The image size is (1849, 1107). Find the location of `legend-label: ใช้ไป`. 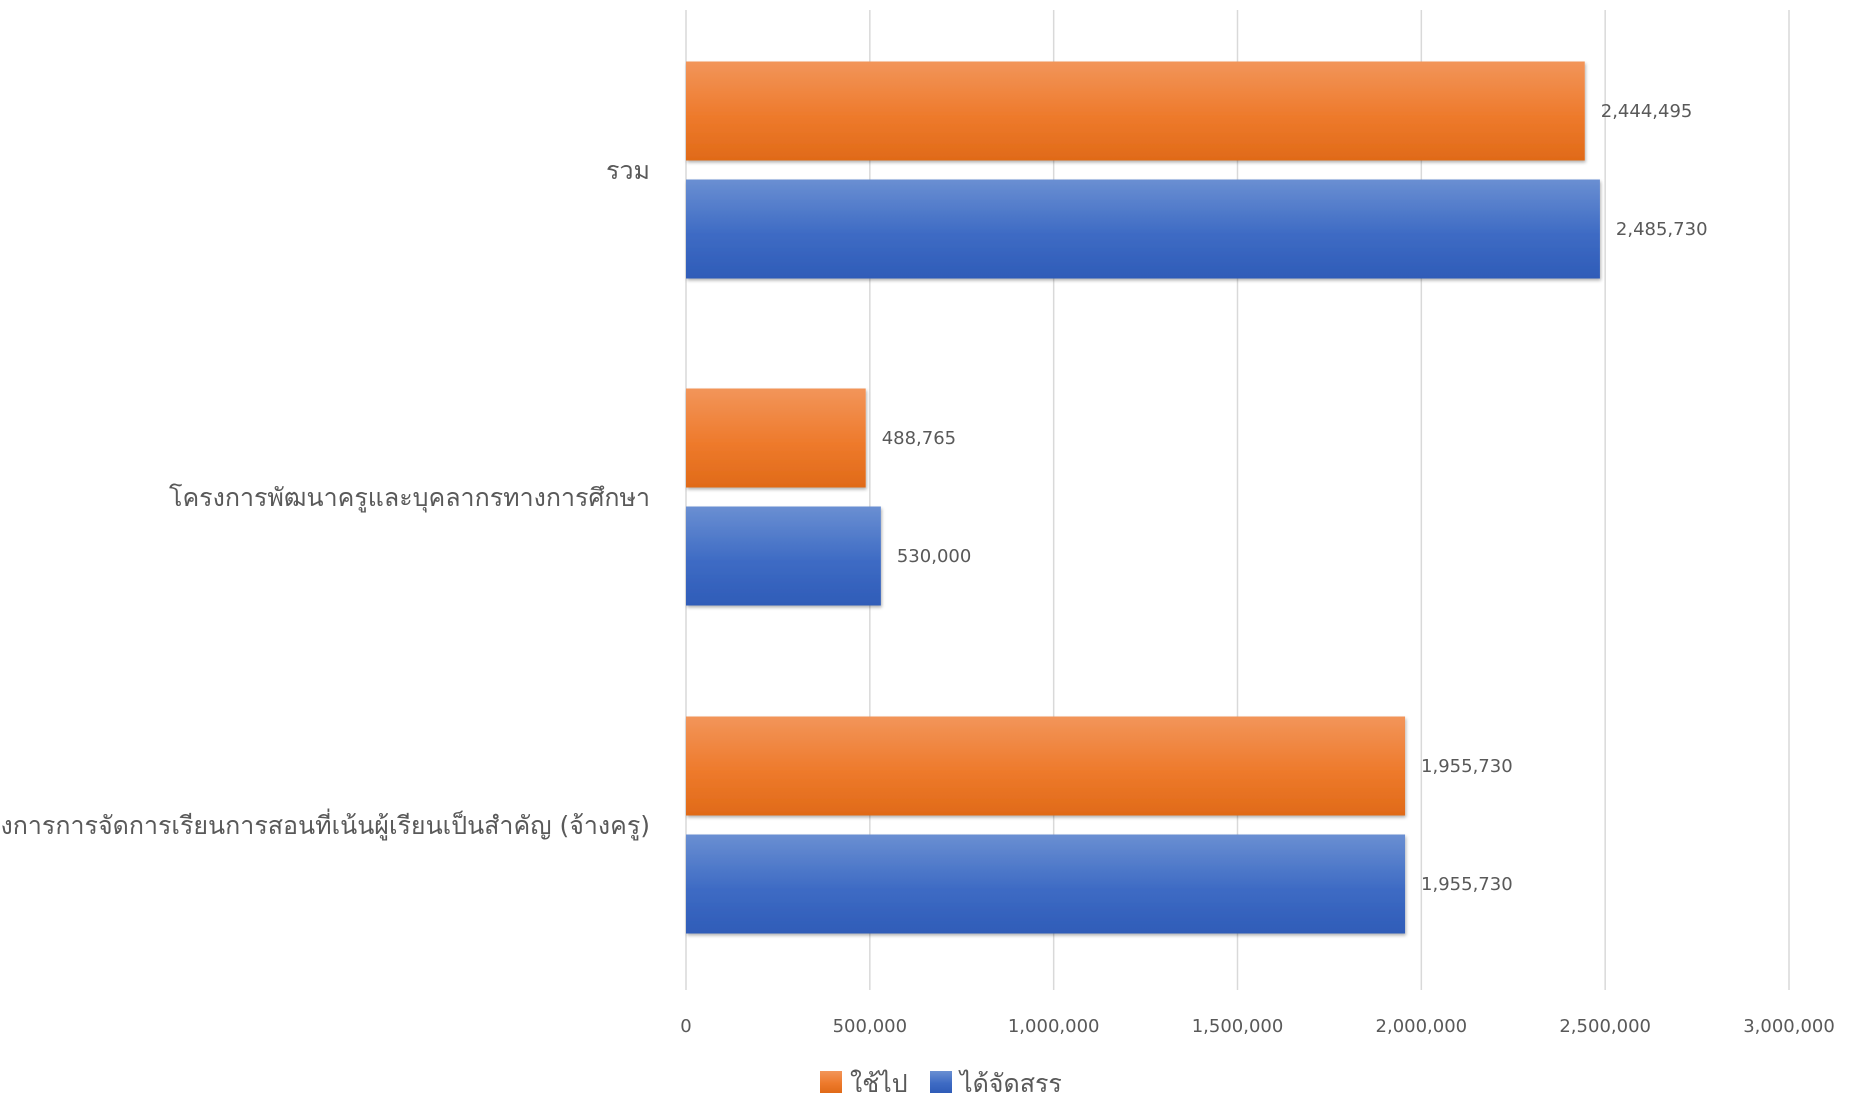

legend-label: ใช้ไป is located at coordinates (879, 1083).